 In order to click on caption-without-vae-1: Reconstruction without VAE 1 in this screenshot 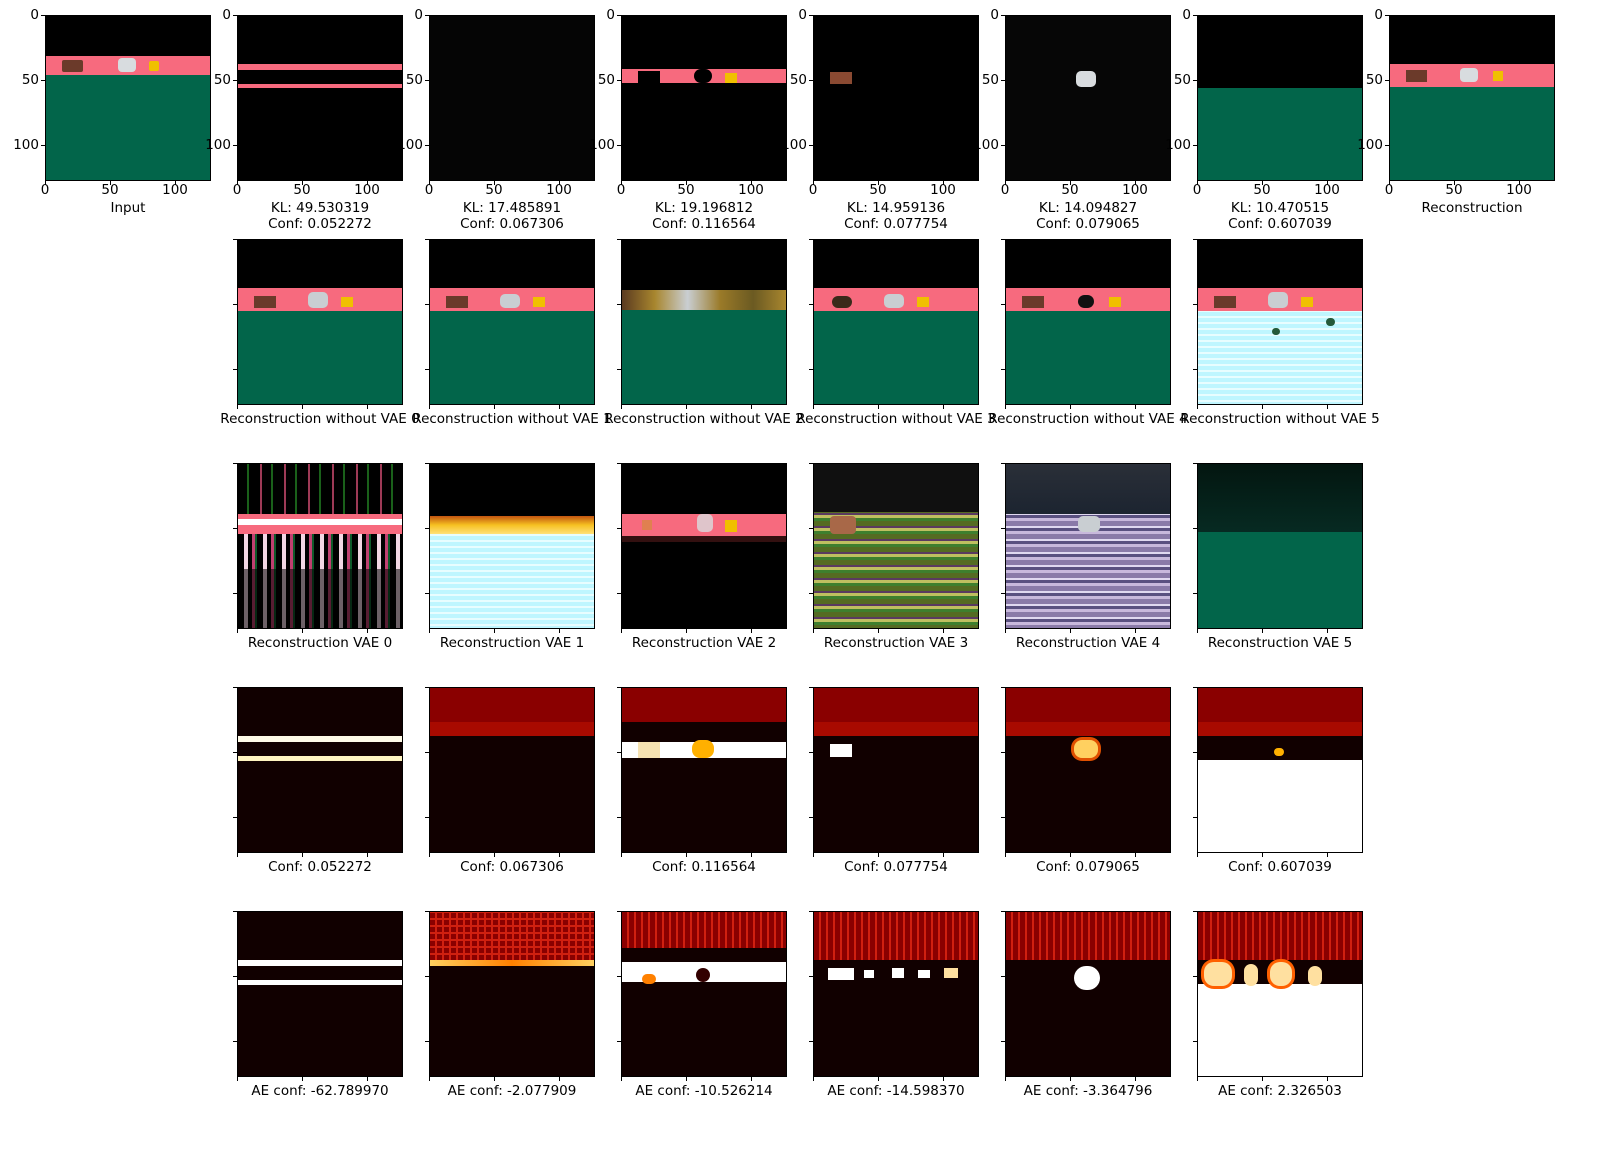, I will do `click(512, 419)`.